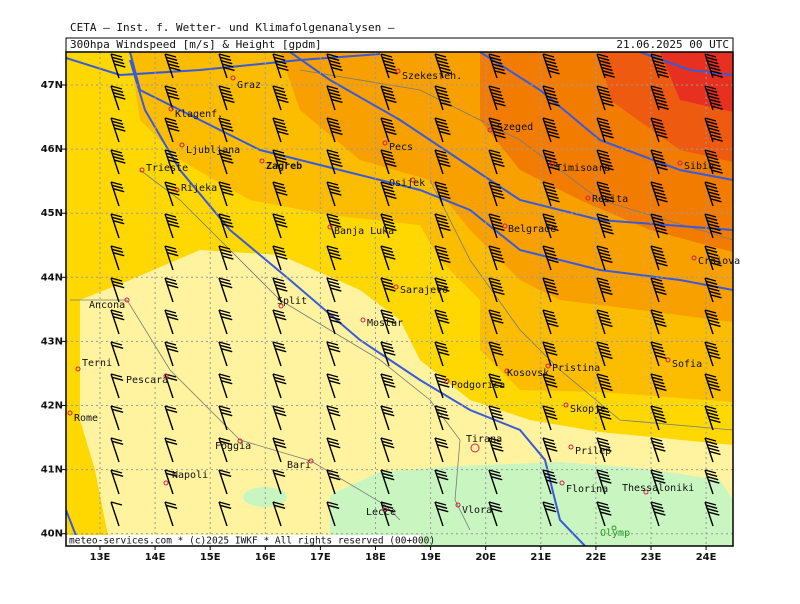  What do you see at coordinates (375, 557) in the screenshot?
I see `x-tick-label: 18E` at bounding box center [375, 557].